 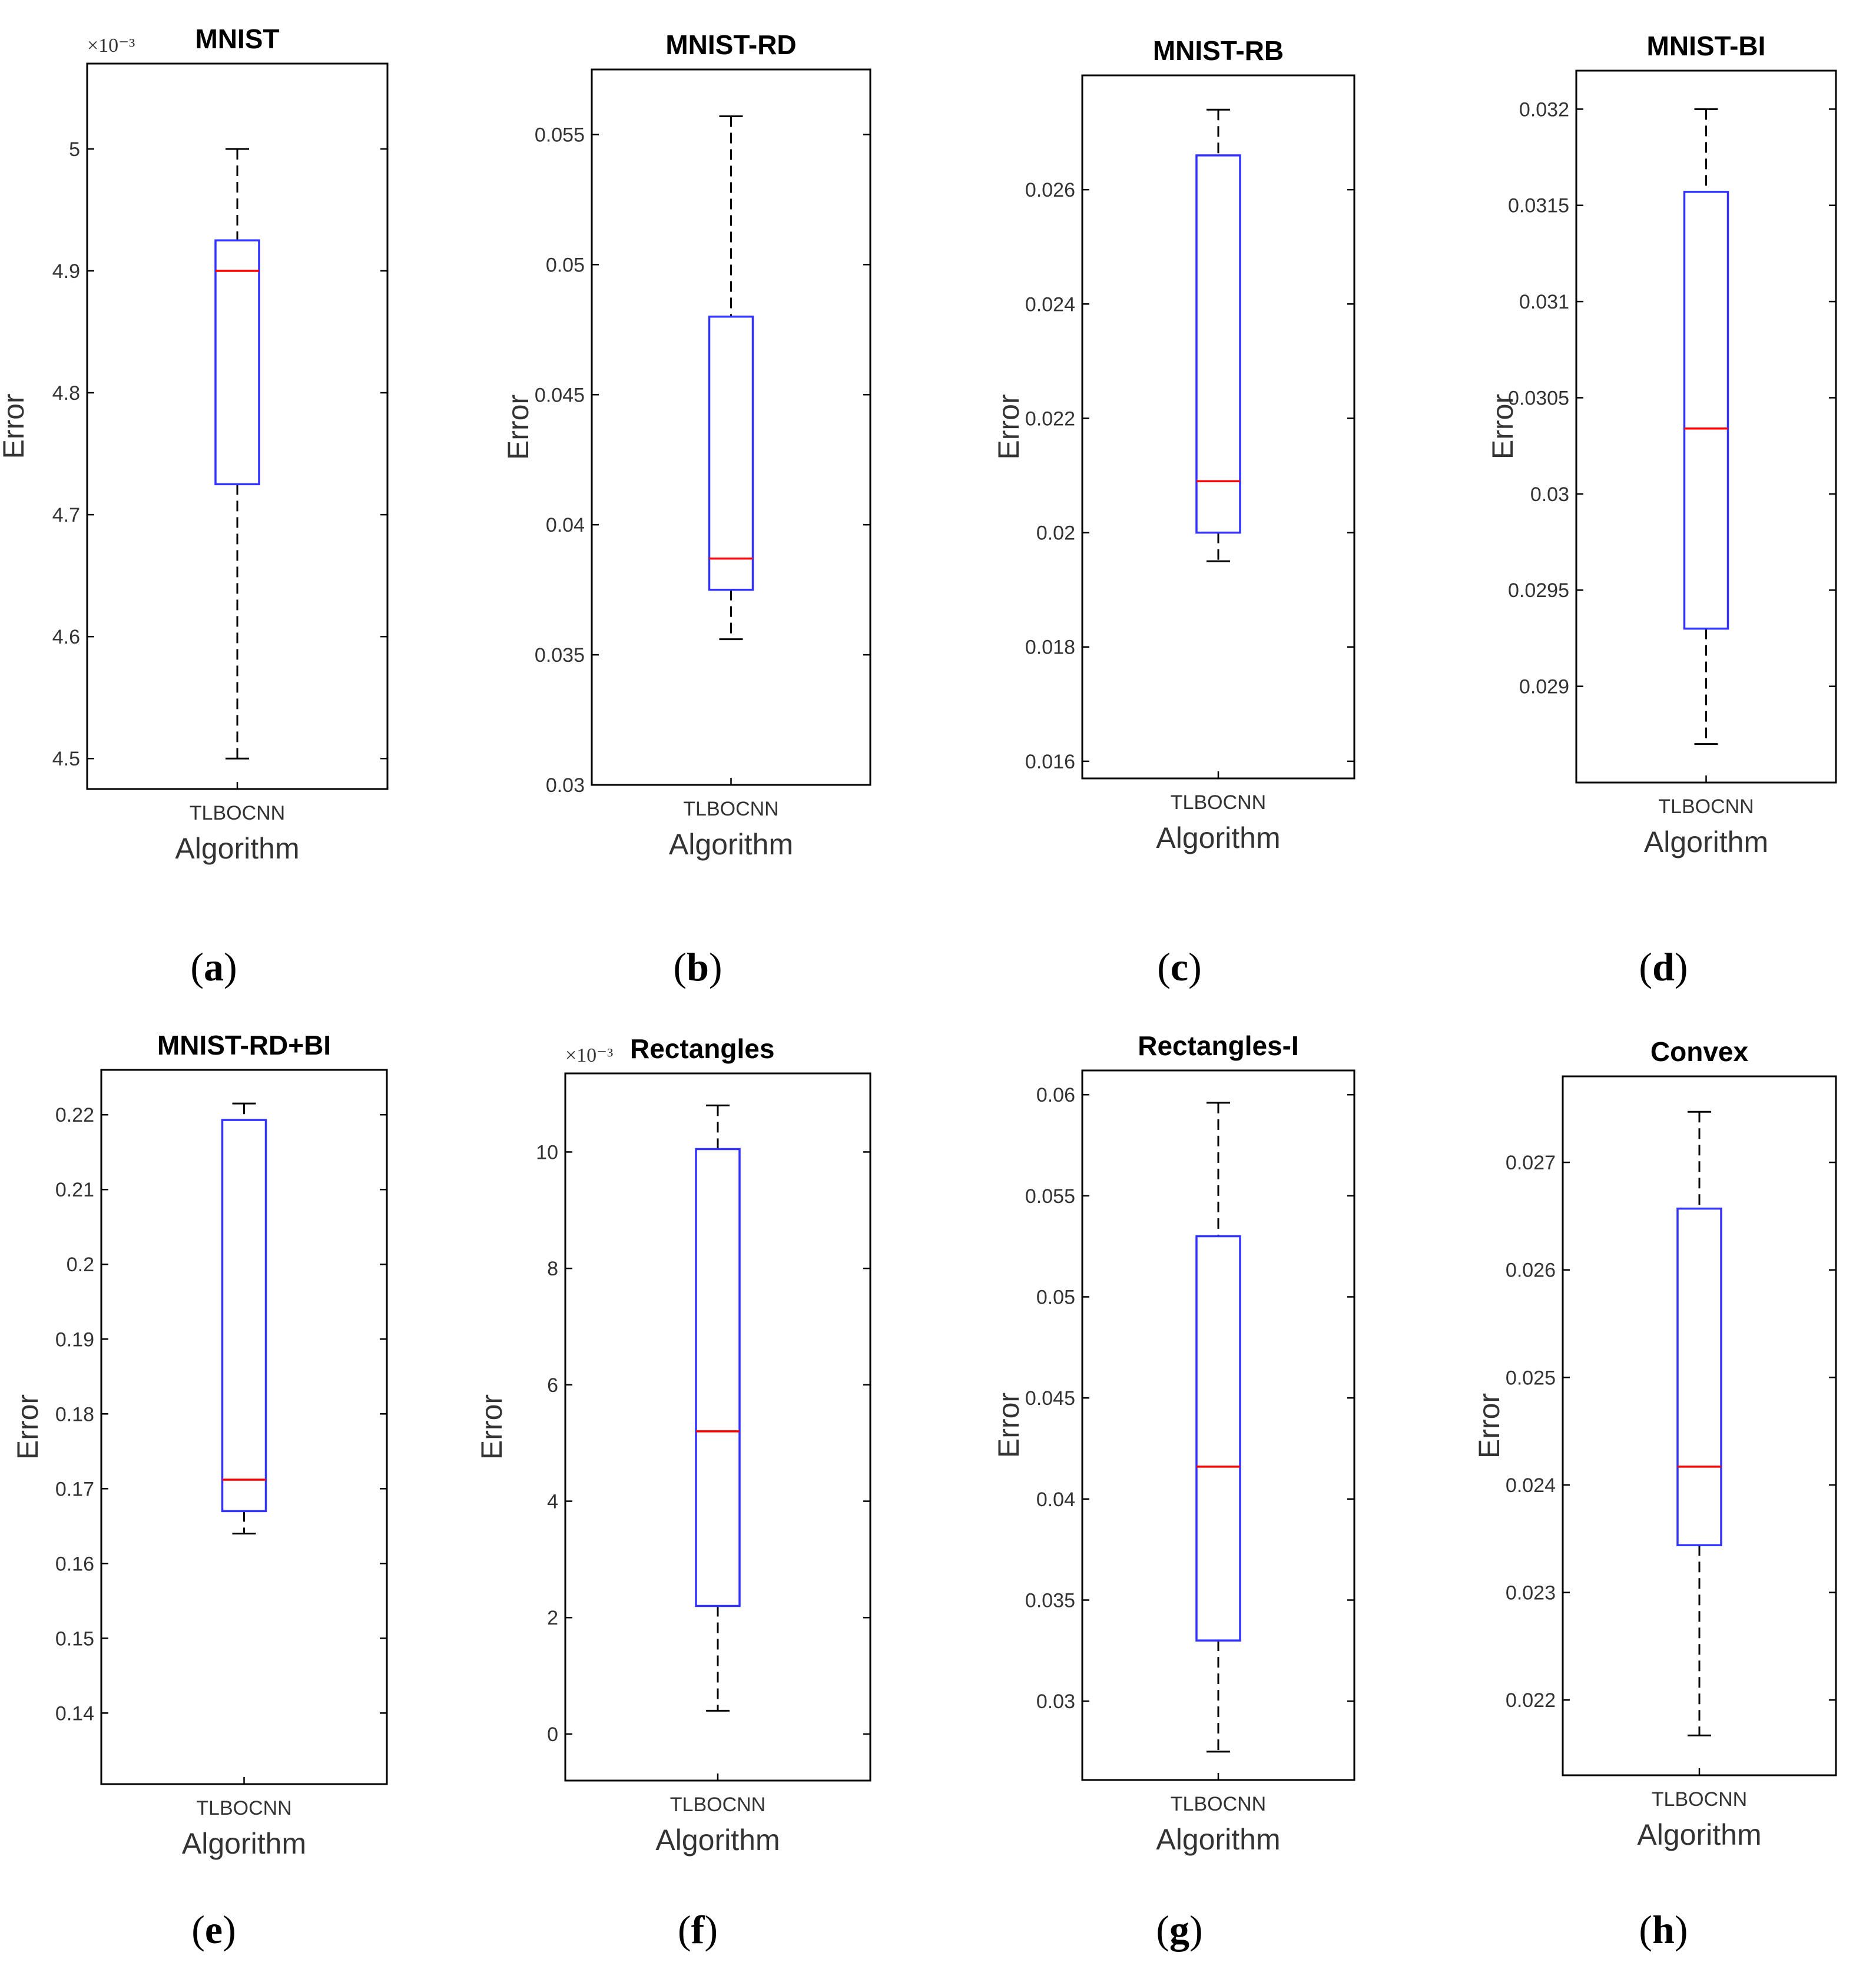 What do you see at coordinates (547, 1152) in the screenshot?
I see `y-tick-label: 10` at bounding box center [547, 1152].